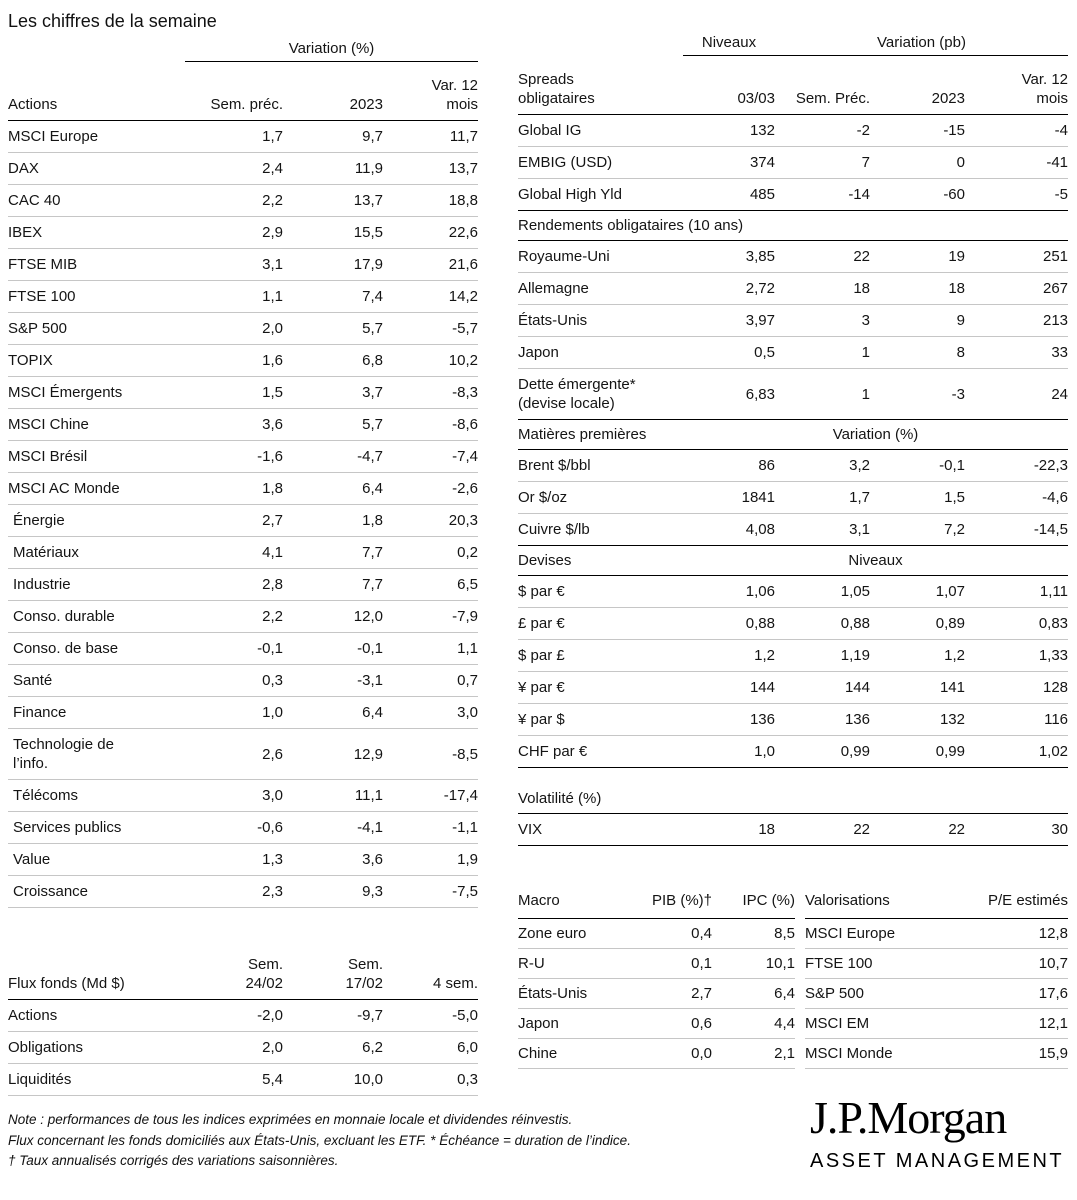 The image size is (1077, 1200). I want to click on row-value: 3,0, so click(234, 795).